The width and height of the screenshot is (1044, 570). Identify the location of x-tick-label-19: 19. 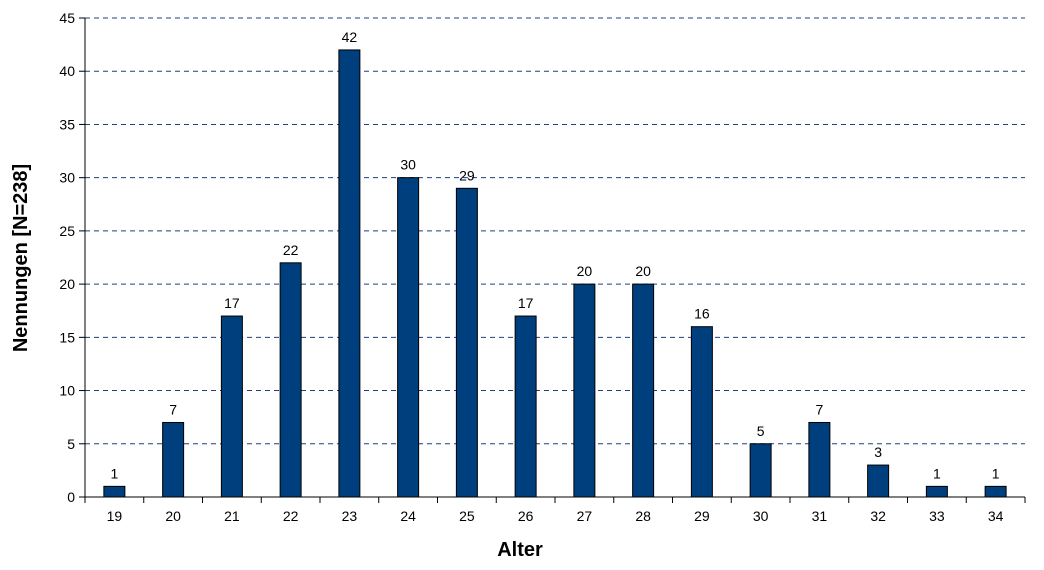
(115, 516).